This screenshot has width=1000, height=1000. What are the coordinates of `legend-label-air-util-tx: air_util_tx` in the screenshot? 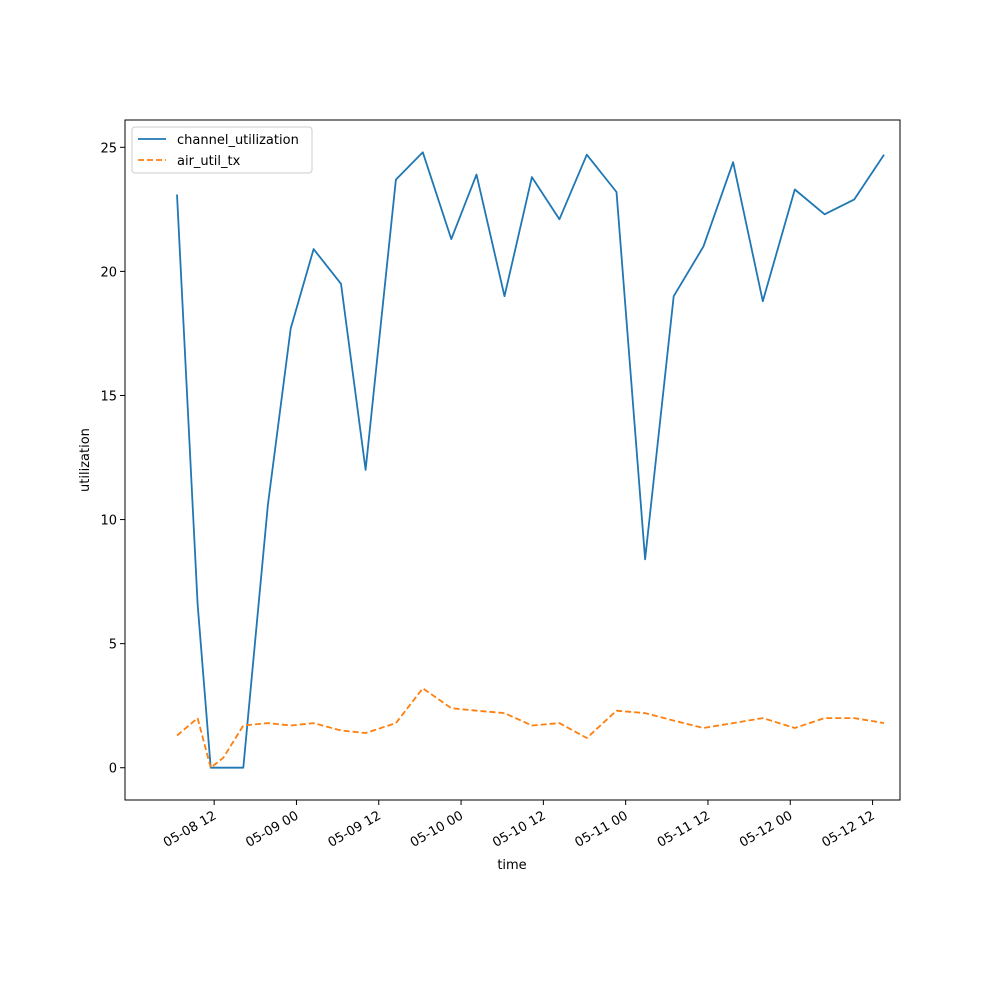 It's located at (209, 161).